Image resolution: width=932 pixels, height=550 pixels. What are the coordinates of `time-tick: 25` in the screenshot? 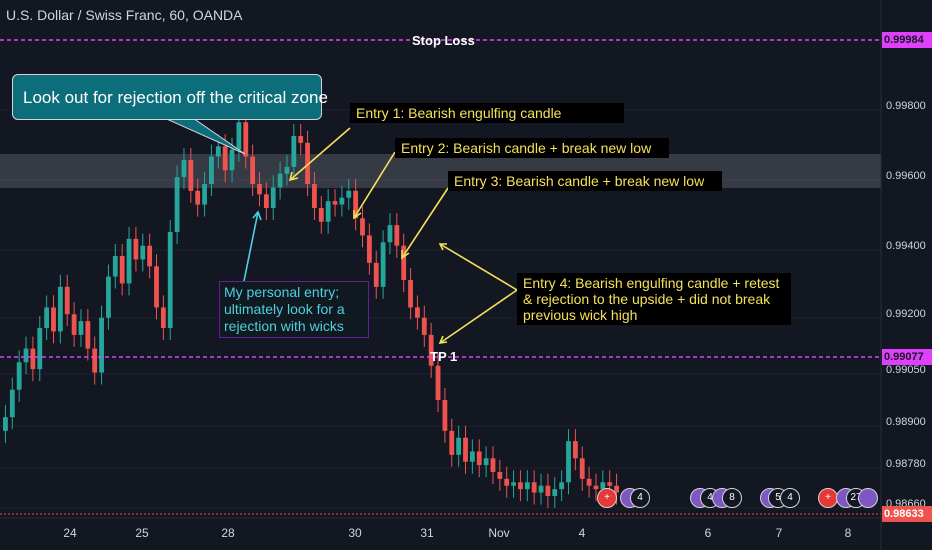 It's located at (142, 533).